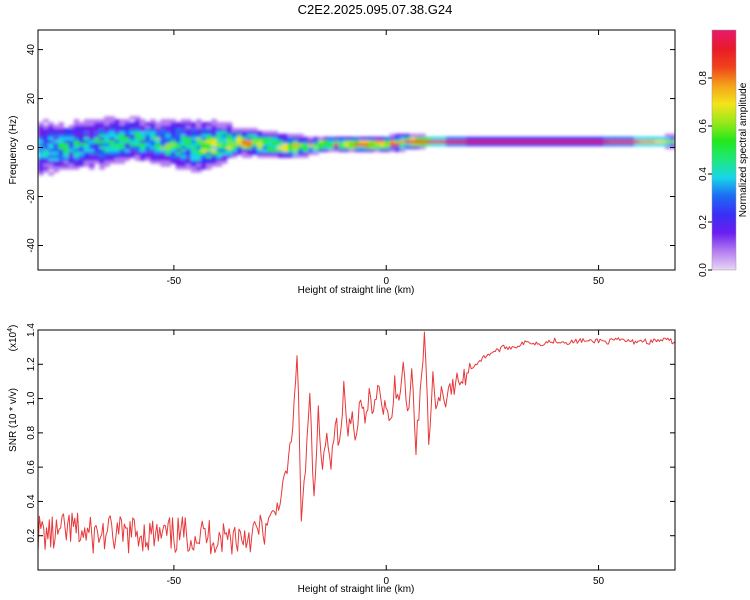  What do you see at coordinates (356, 146) in the screenshot?
I see `spectrogram-heatmap` at bounding box center [356, 146].